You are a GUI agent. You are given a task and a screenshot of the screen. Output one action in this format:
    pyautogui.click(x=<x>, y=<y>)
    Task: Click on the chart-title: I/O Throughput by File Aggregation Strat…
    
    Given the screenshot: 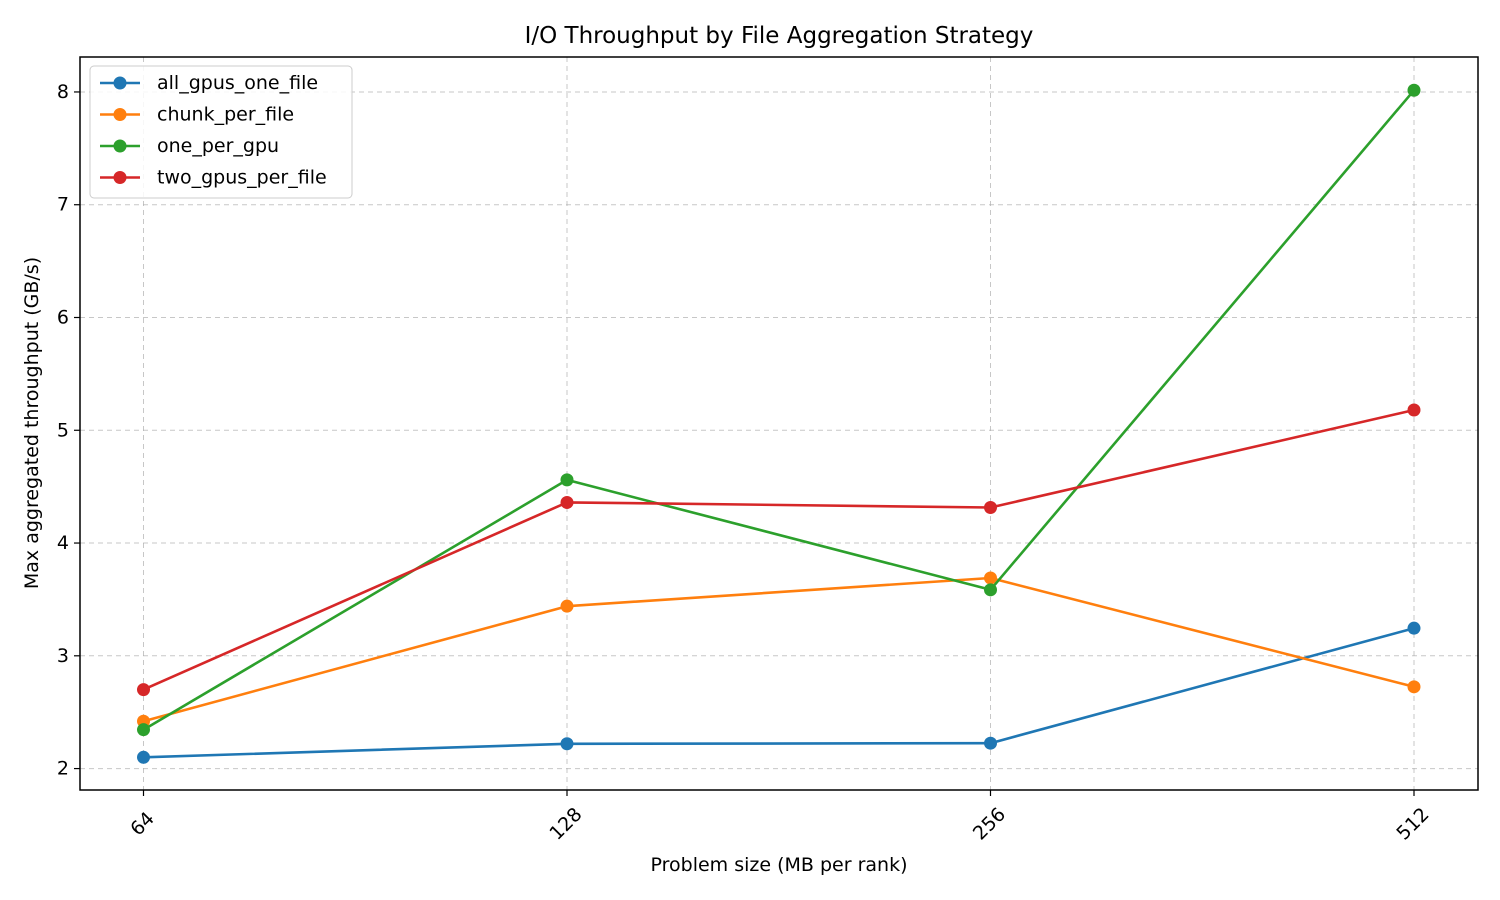 What is the action you would take?
    pyautogui.click(x=779, y=36)
    